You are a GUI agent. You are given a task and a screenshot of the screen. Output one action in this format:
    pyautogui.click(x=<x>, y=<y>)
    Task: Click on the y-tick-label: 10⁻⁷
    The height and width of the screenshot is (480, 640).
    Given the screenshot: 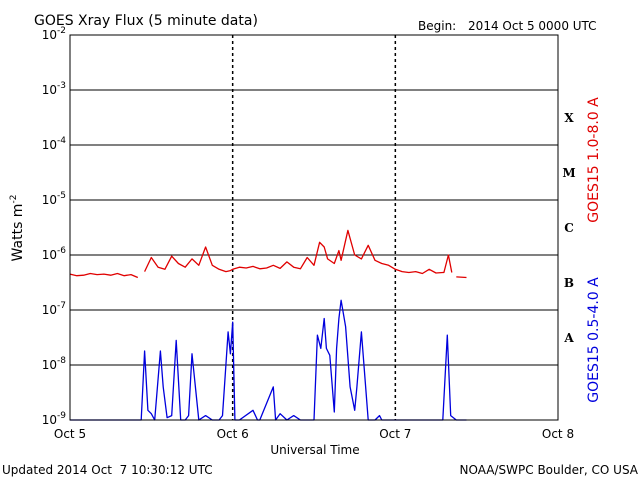 What is the action you would take?
    pyautogui.click(x=54, y=309)
    